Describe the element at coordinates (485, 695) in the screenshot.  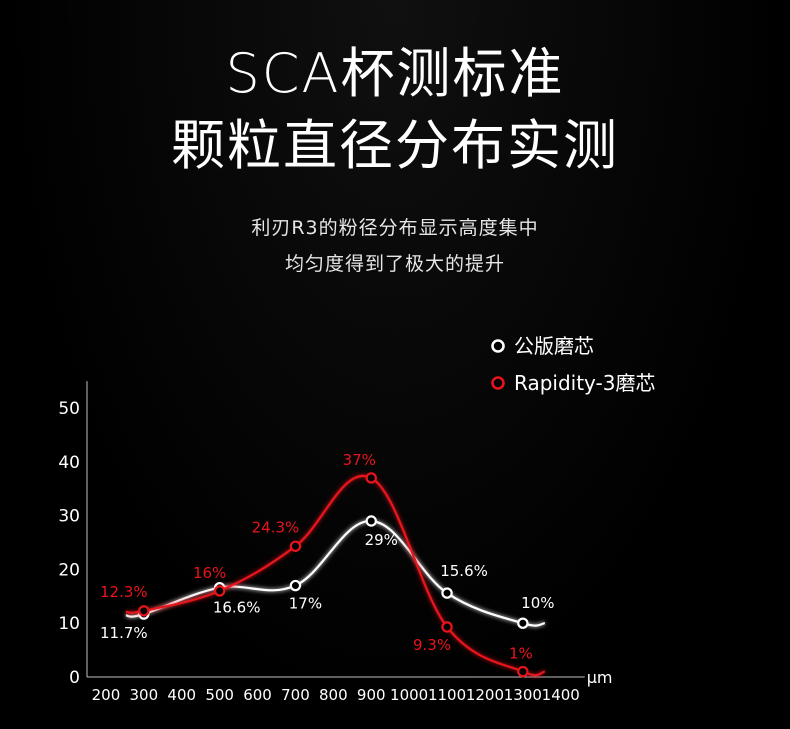
I see `x-tick-label: 1200` at that location.